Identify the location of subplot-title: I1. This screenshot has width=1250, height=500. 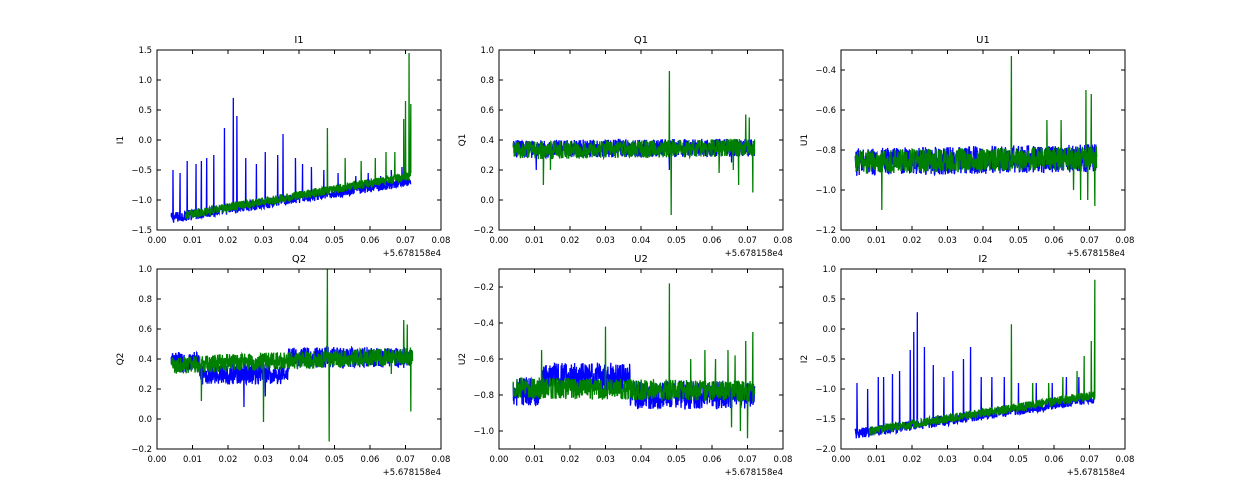
(298, 40).